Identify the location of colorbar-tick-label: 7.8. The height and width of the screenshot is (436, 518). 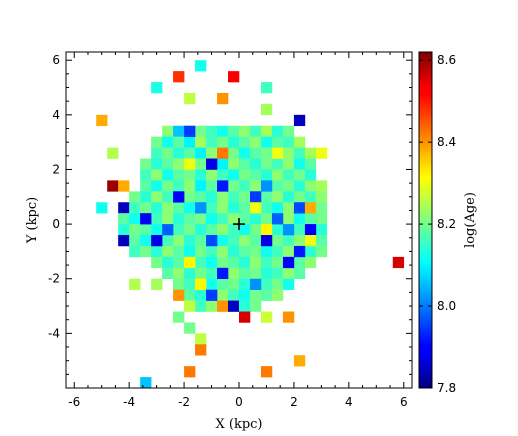
(446, 388).